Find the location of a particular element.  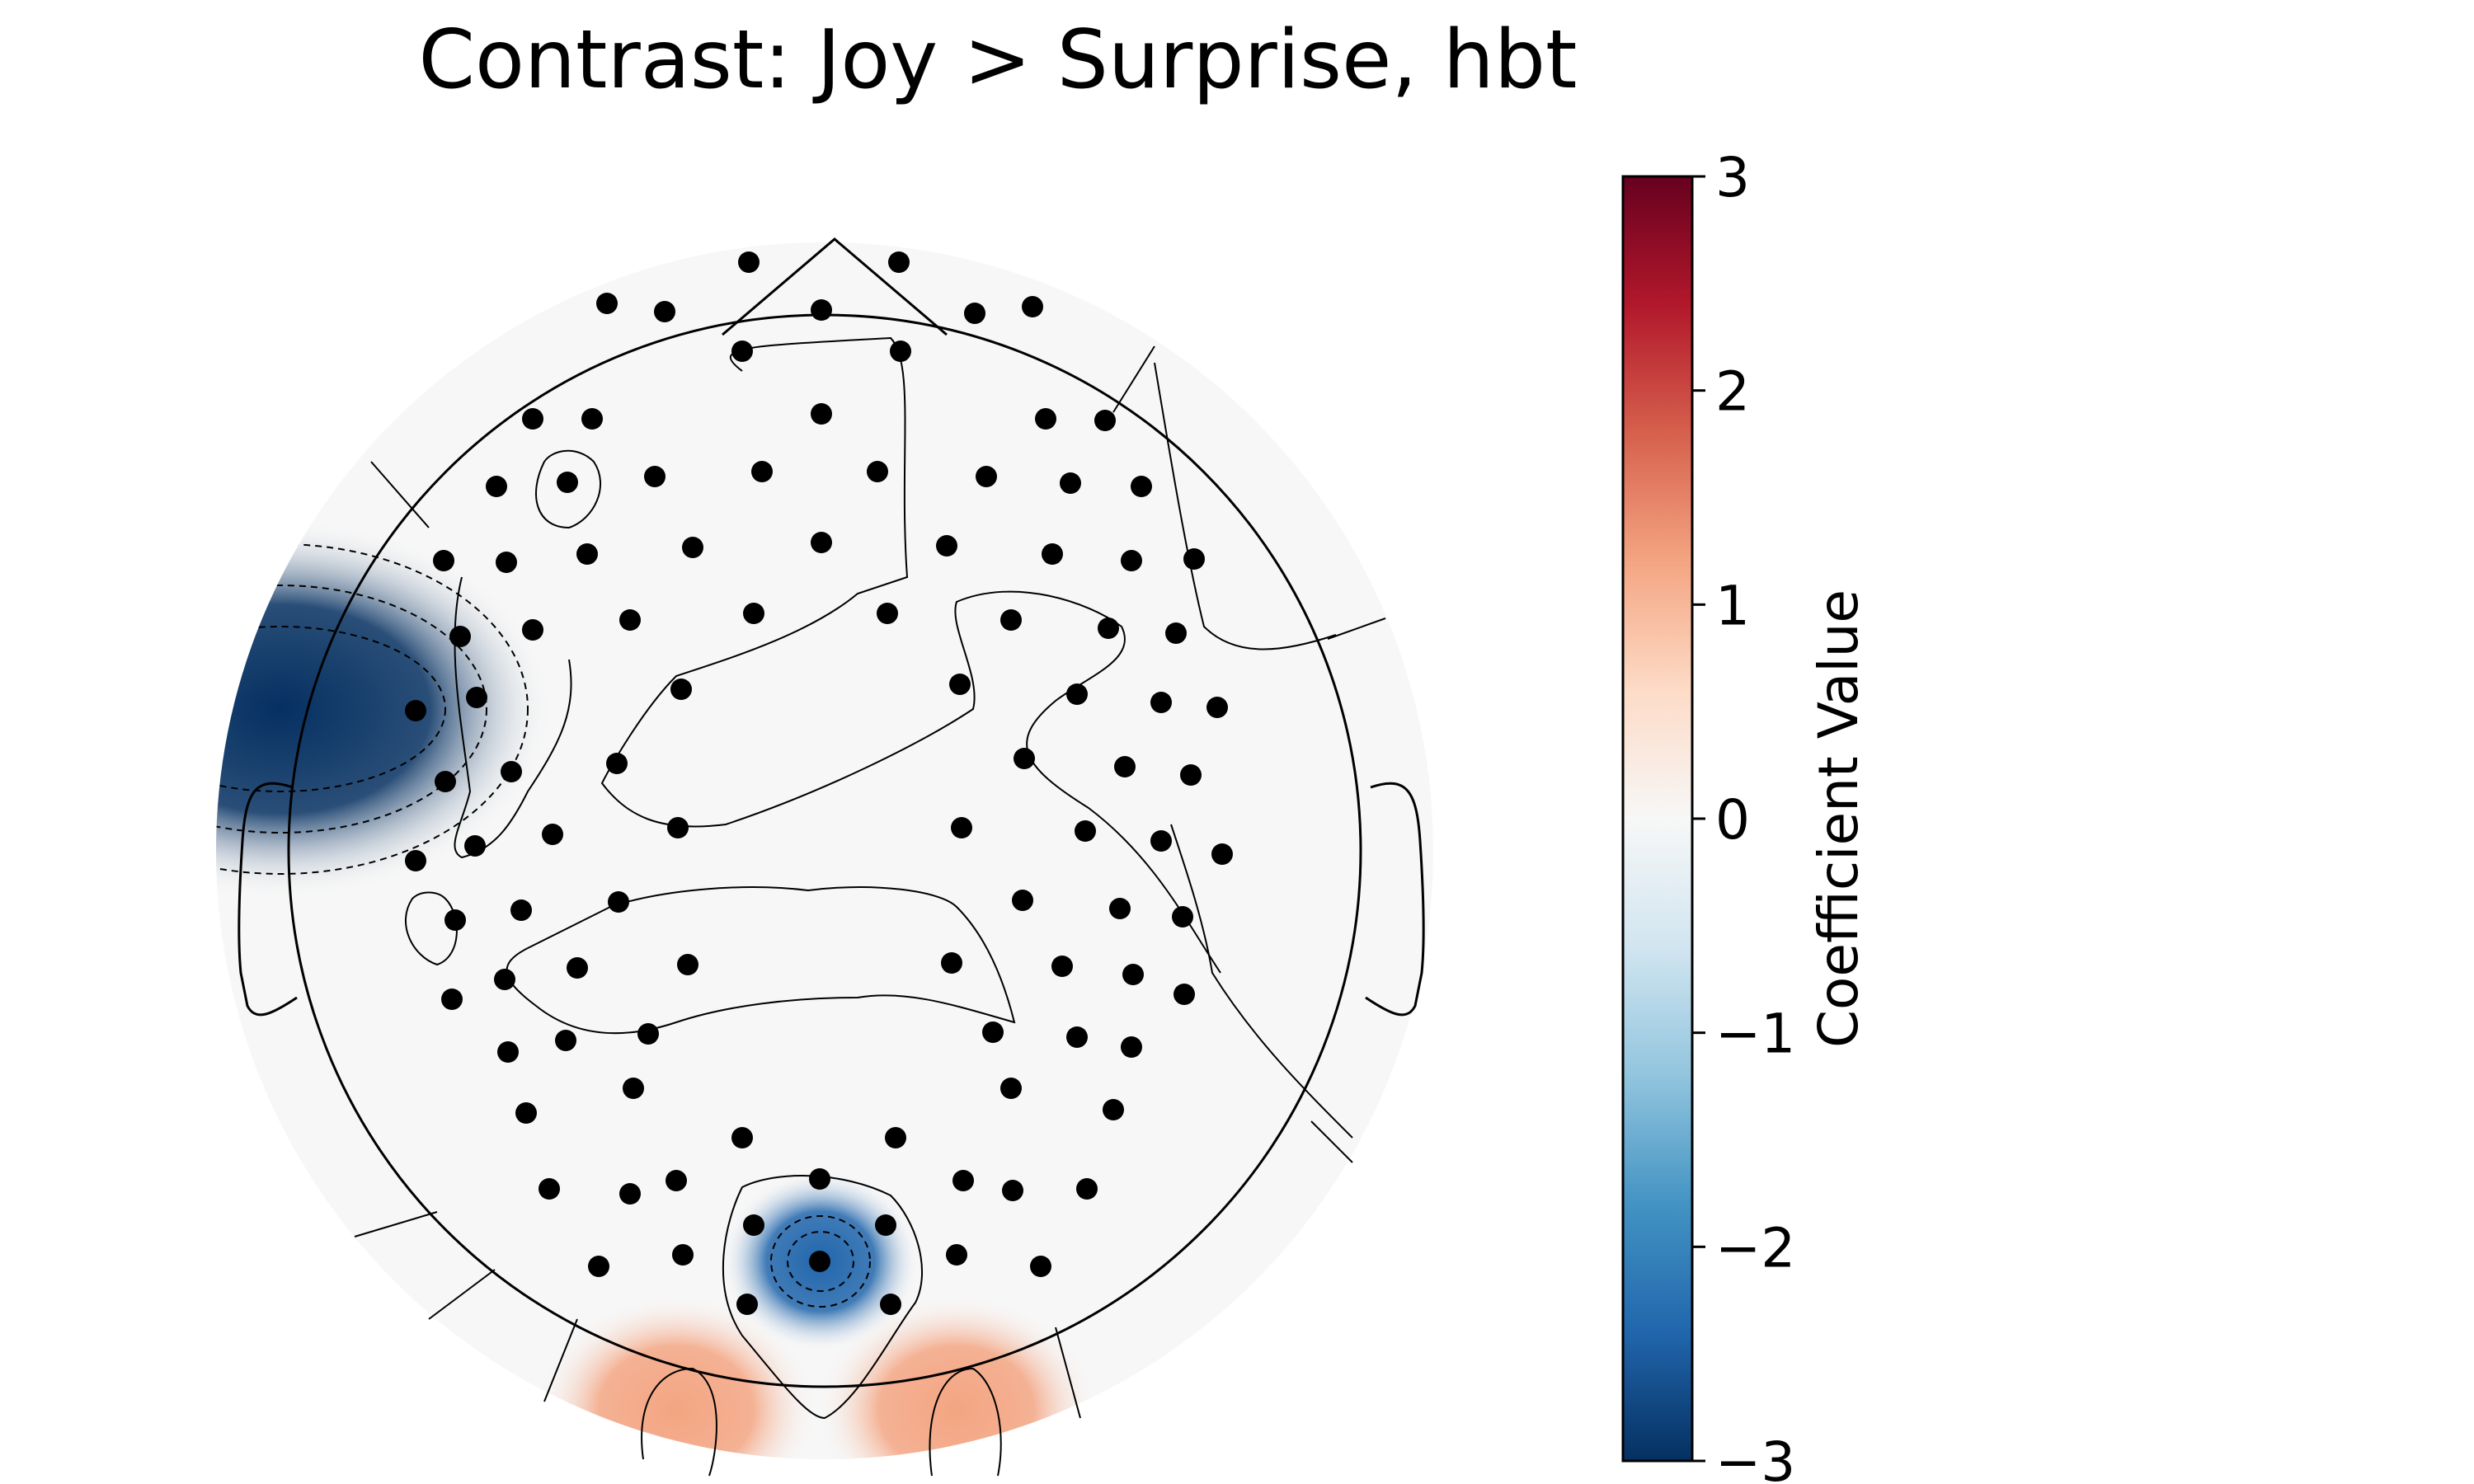

left-ear-outline is located at coordinates (268, 899).